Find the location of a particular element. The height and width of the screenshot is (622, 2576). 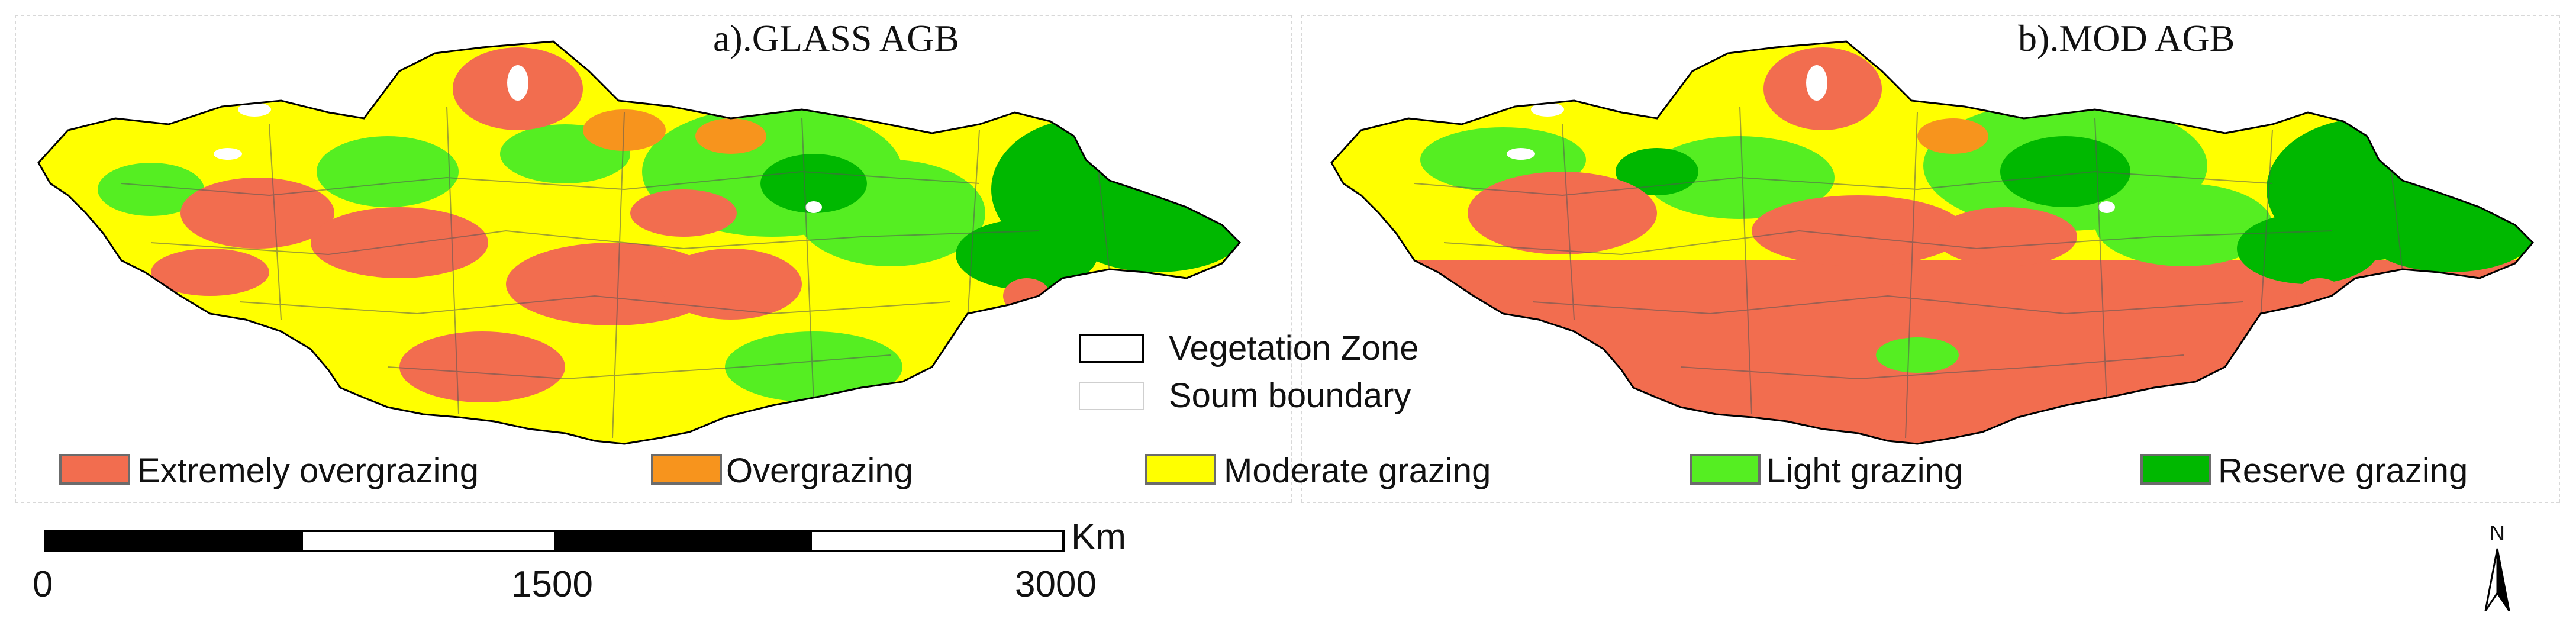

legend-label-overgrazing: Overgrazing is located at coordinates (819, 471).